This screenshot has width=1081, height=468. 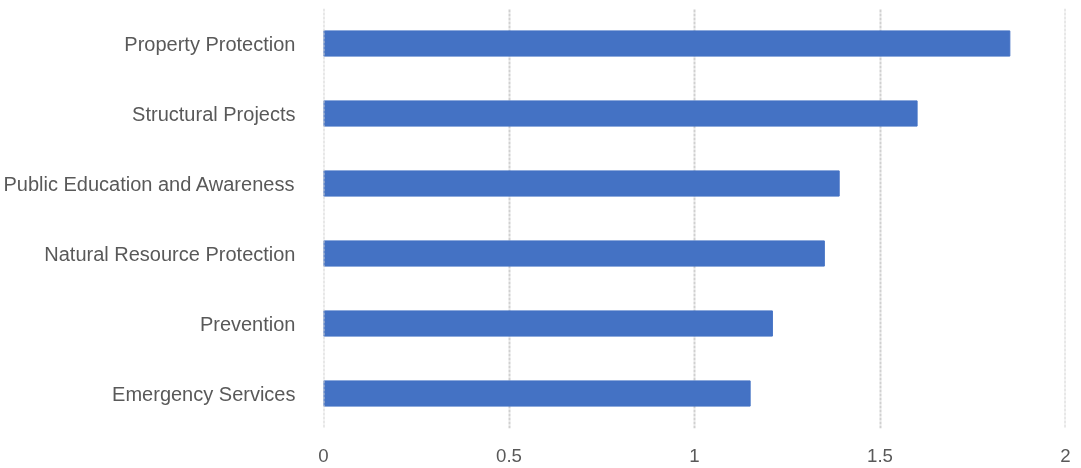 I want to click on x-tick-label: 1, so click(x=694, y=455).